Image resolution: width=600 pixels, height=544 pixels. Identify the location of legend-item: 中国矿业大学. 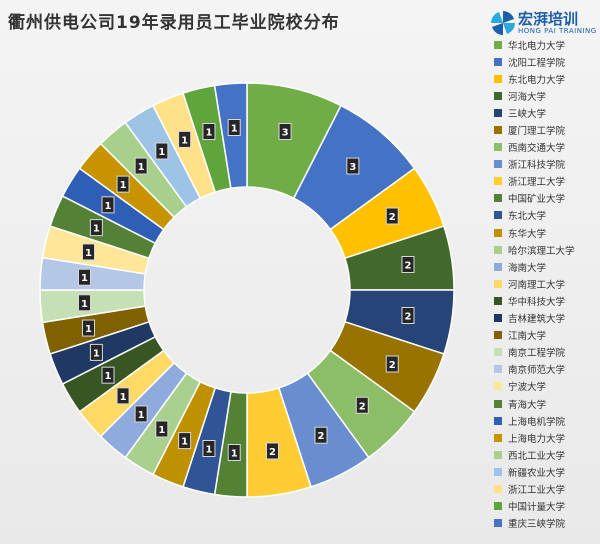
(546, 198).